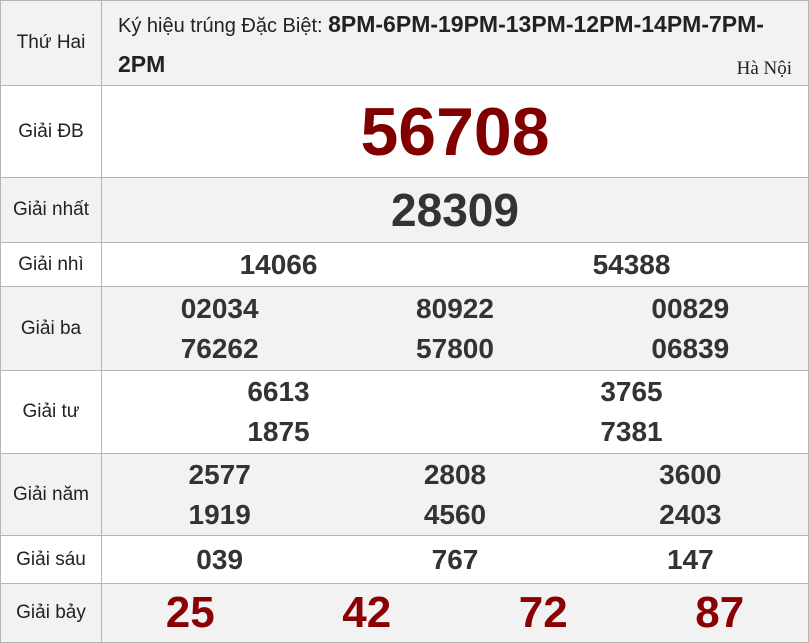  I want to click on prize-row-g1: Giải nhất 28309, so click(404, 210).